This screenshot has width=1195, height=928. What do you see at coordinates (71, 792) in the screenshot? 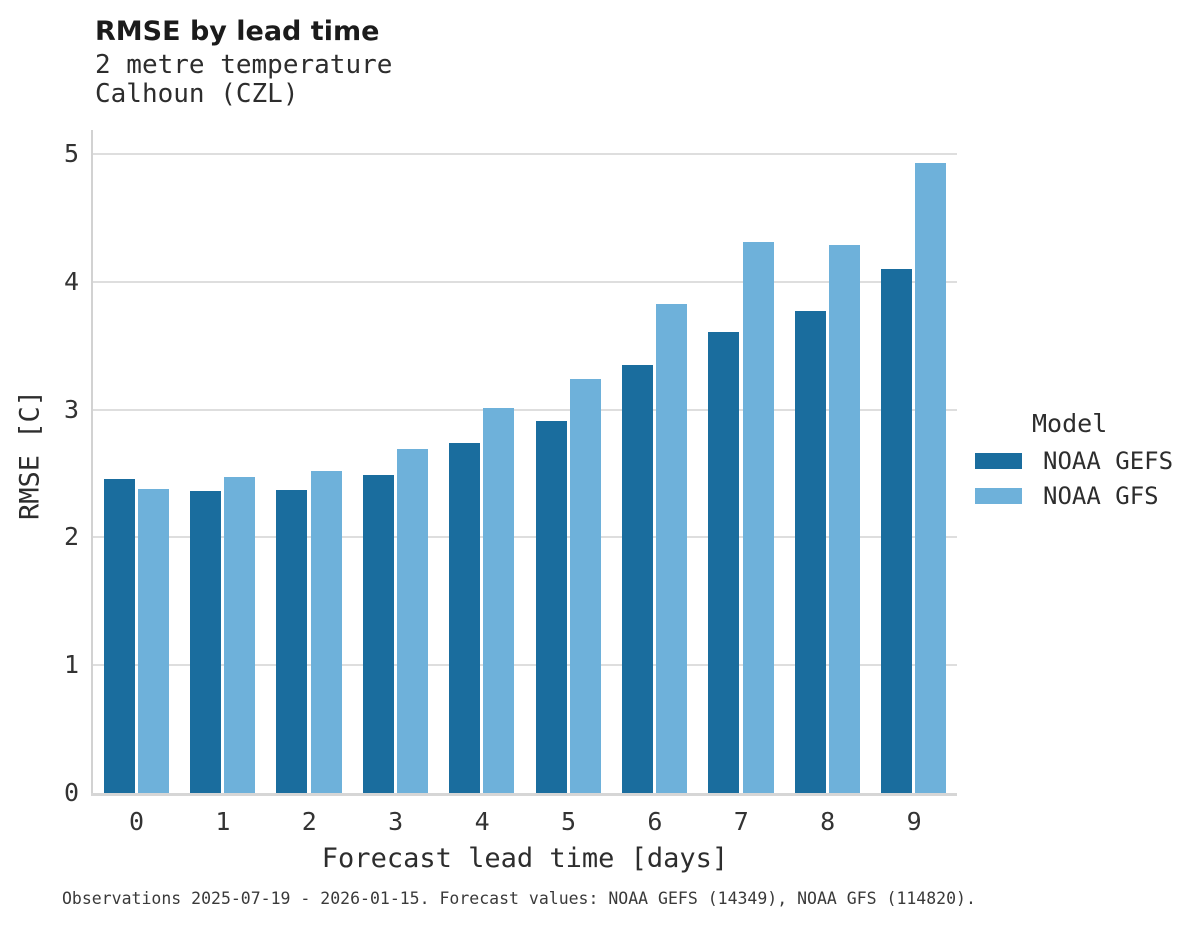
I see `y-tick-label-0: 0` at bounding box center [71, 792].